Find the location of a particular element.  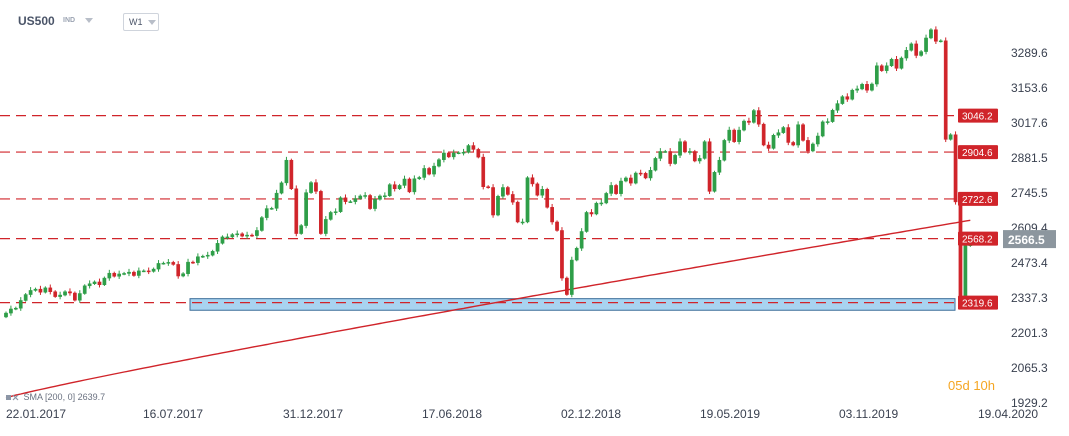

y-axis-tick: 2337.3 is located at coordinates (1029, 298).